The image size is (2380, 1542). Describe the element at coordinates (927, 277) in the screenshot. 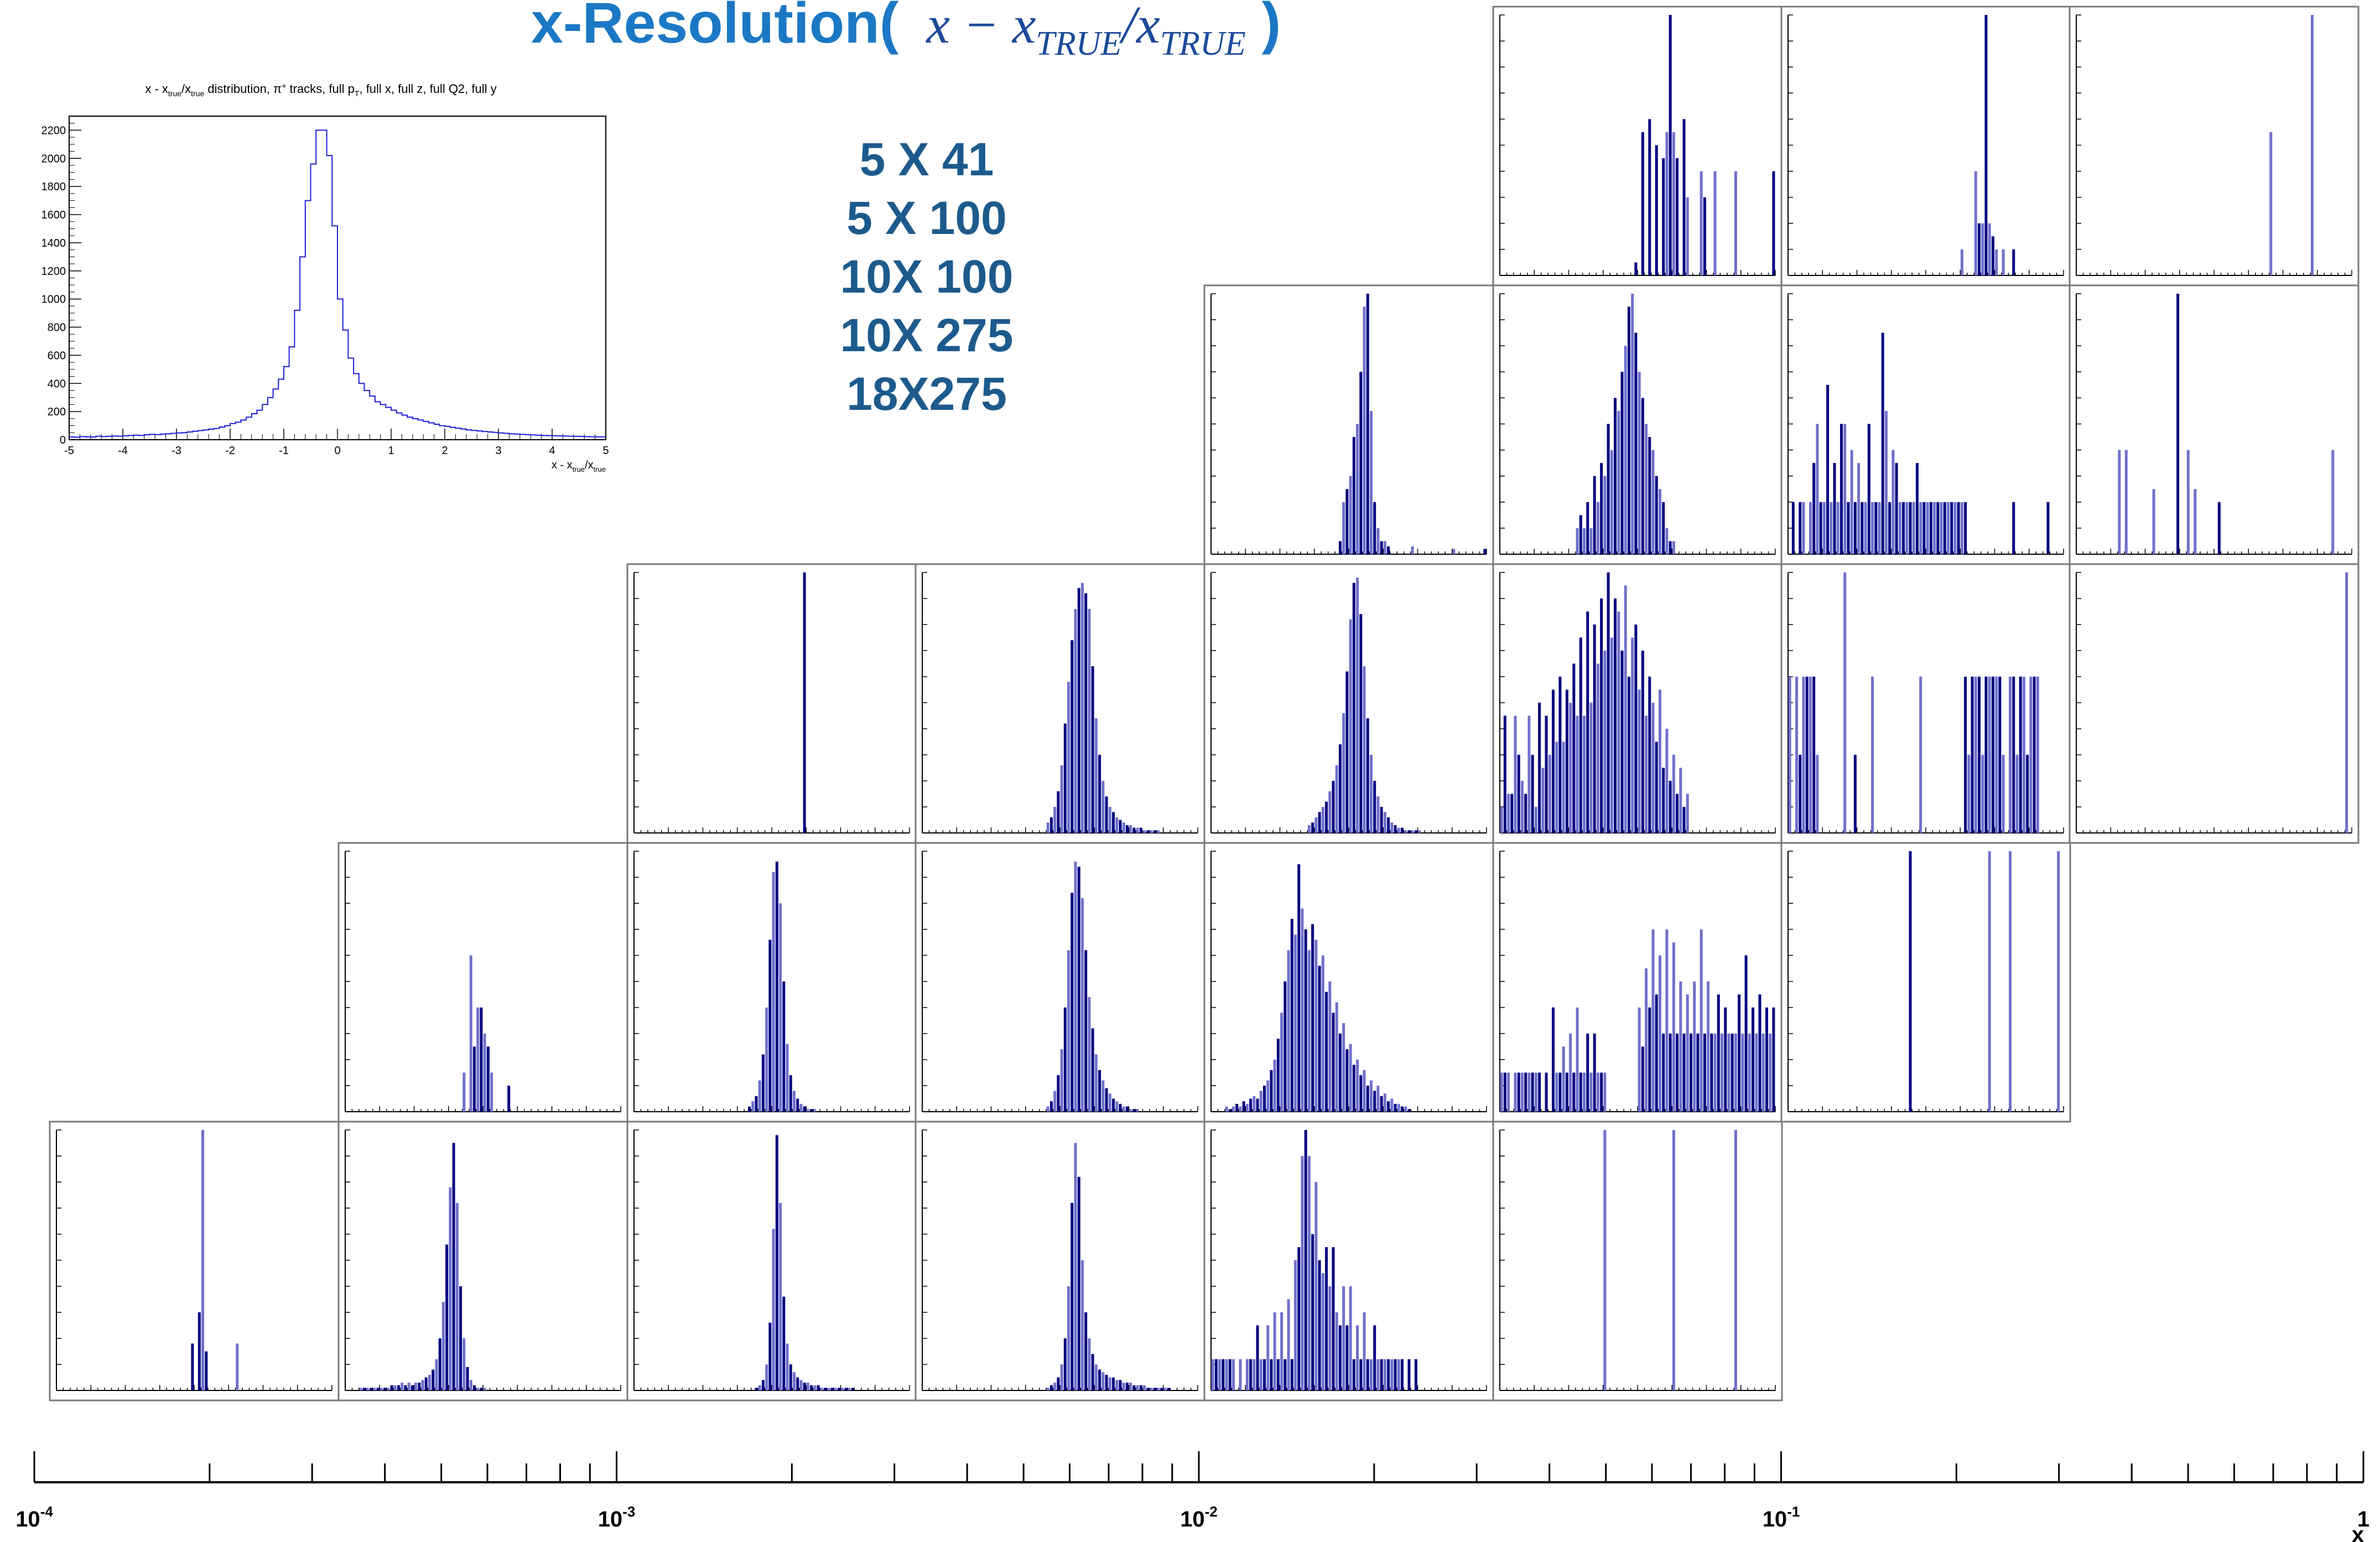

I see `legend-entry: 10X 100` at that location.